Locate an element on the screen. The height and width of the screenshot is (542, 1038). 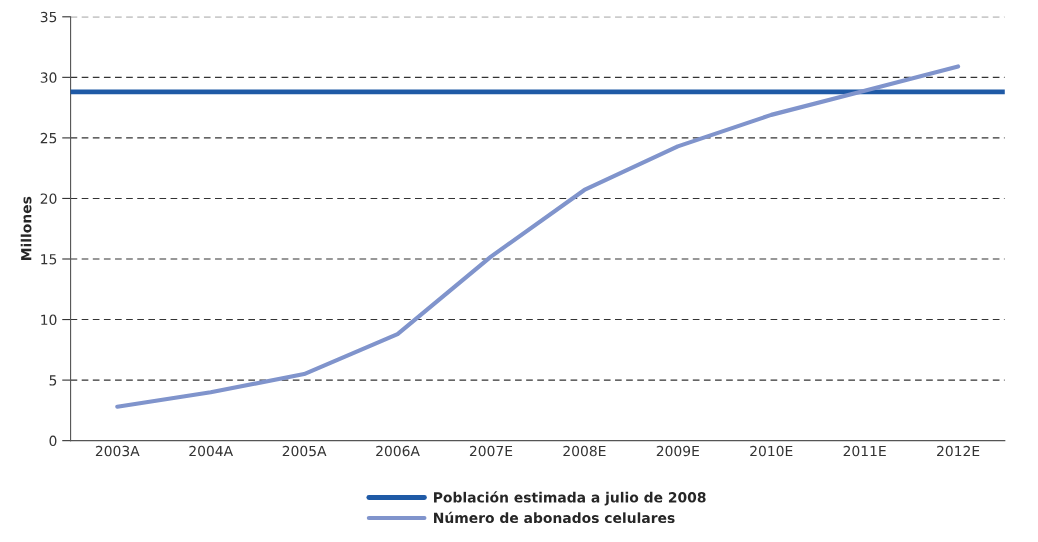
y-tick-label: 0 is located at coordinates (53, 441).